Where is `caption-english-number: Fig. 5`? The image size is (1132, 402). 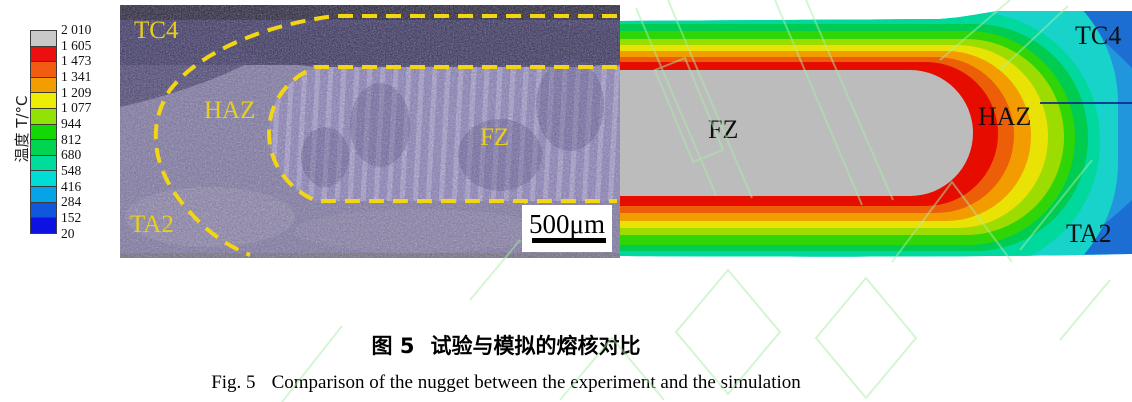 caption-english-number: Fig. 5 is located at coordinates (233, 382).